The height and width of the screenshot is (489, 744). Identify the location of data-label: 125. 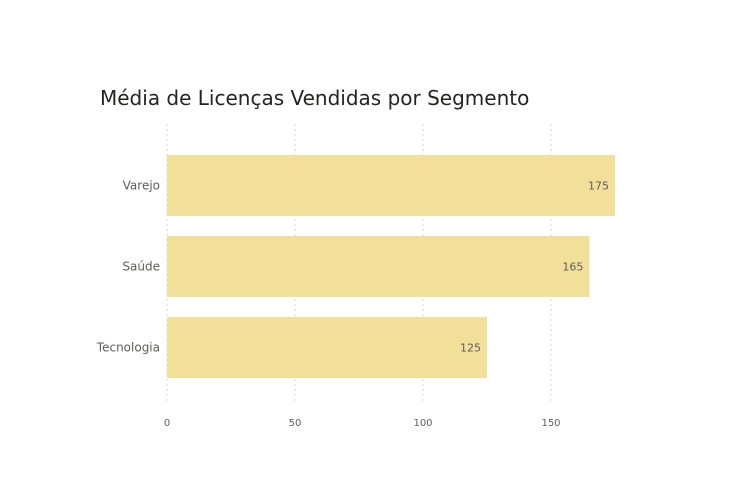
(470, 348).